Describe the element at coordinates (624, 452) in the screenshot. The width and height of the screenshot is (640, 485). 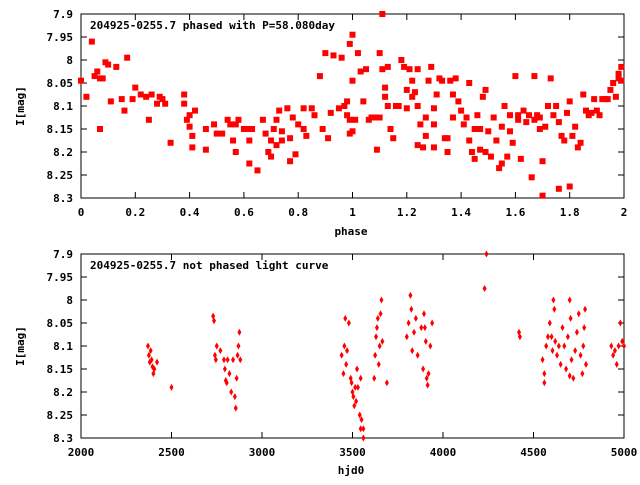
I see `unphased-x-tick-label: 5000` at that location.